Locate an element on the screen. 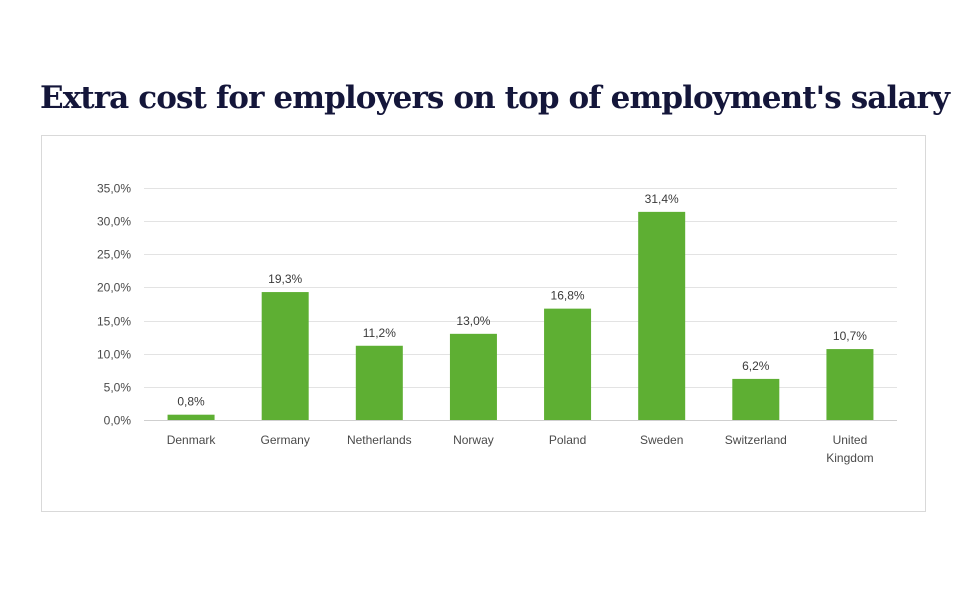  x-tick-label: Switzerland is located at coordinates (756, 440).